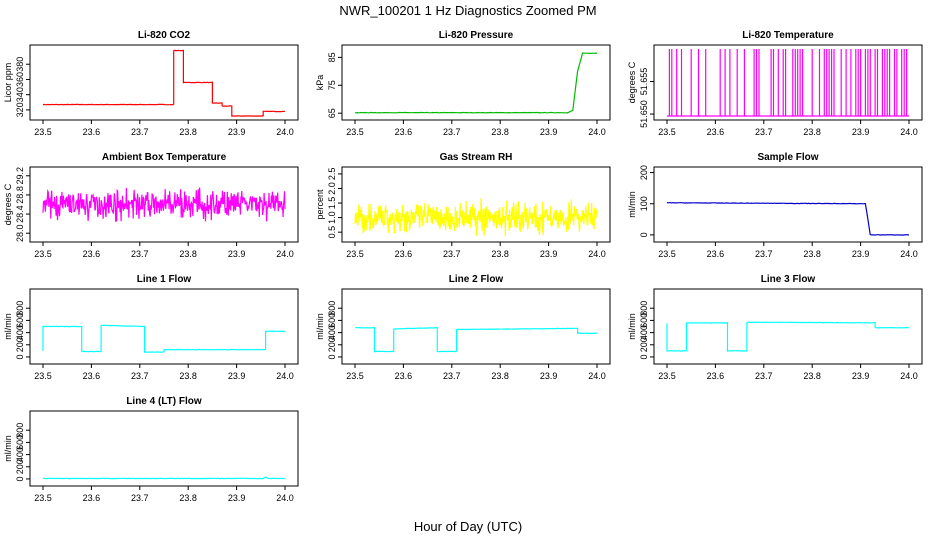  I want to click on y-tick-label: 380, so click(20, 64).